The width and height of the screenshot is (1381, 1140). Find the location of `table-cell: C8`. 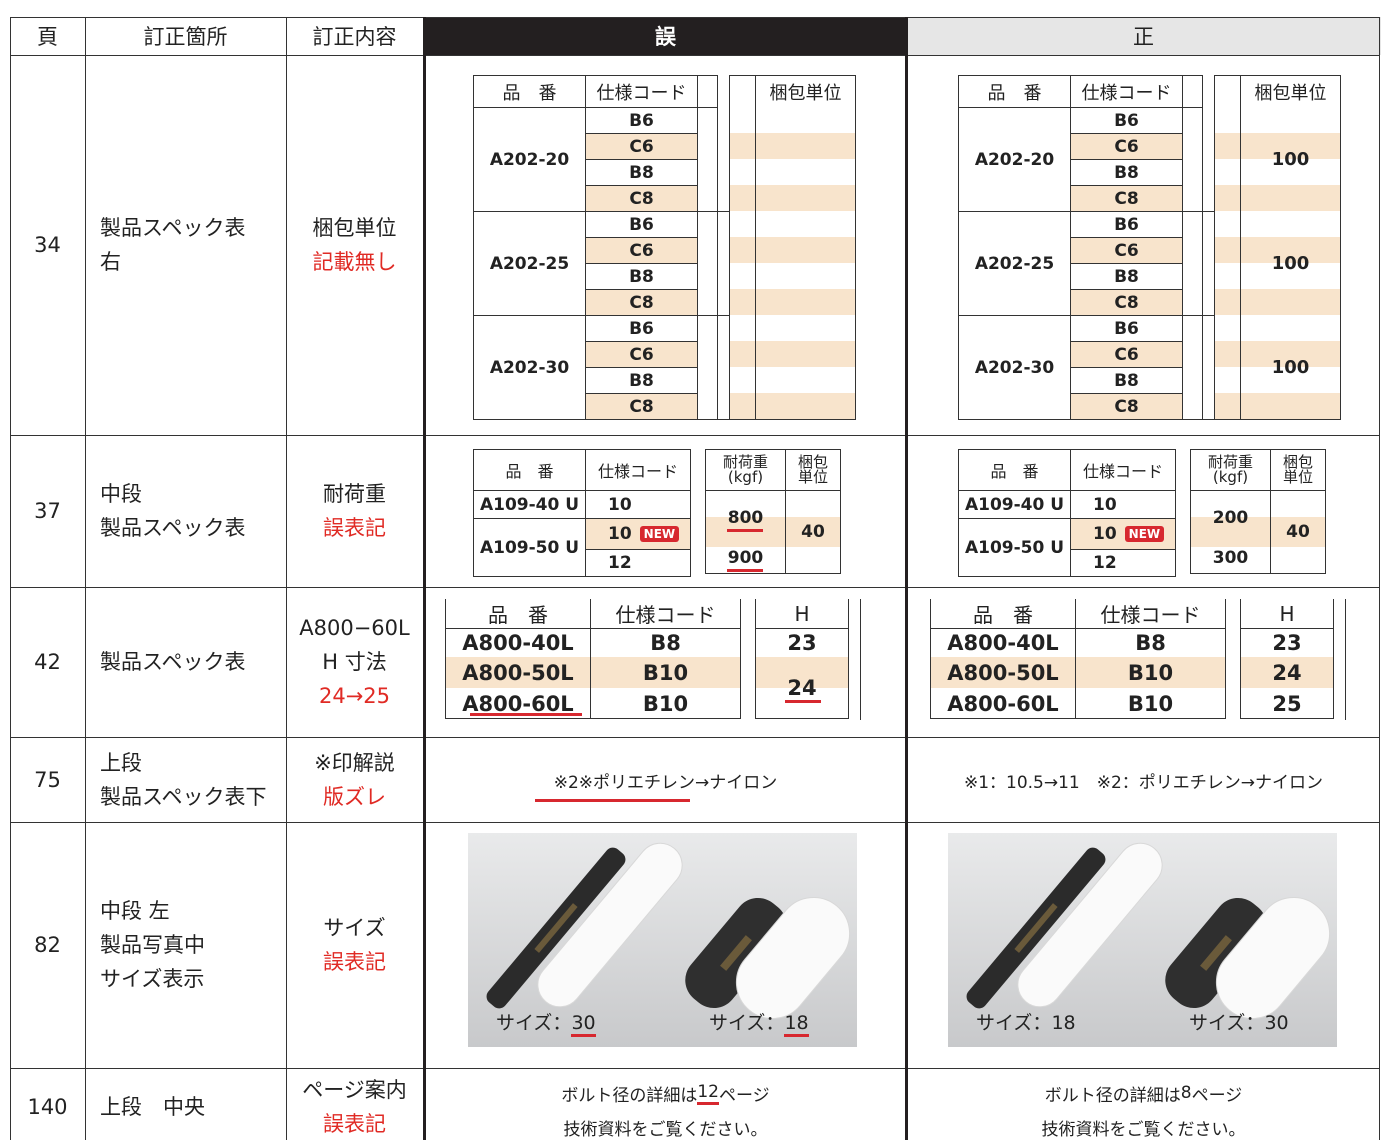

table-cell: C8 is located at coordinates (641, 198).